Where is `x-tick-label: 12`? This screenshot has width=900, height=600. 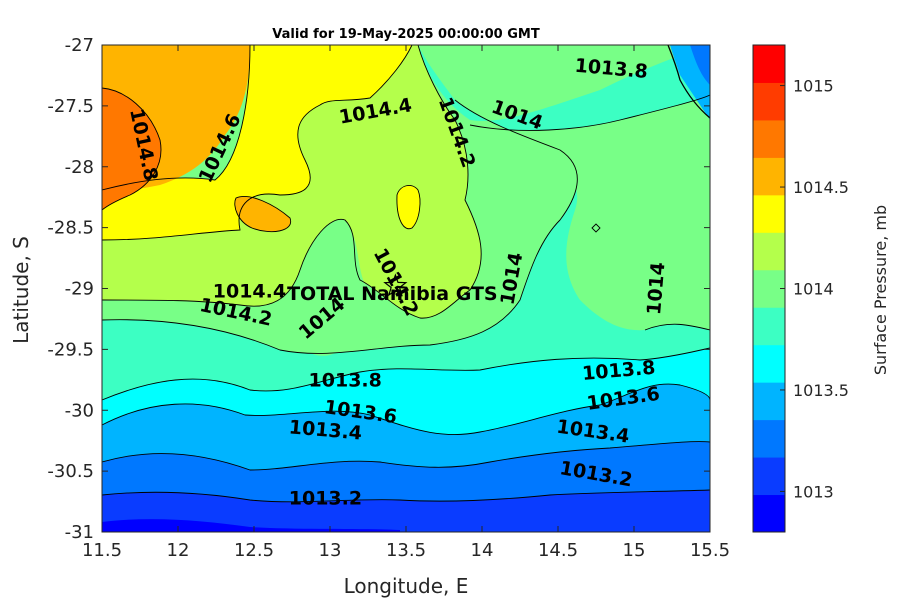 x-tick-label: 12 is located at coordinates (178, 550).